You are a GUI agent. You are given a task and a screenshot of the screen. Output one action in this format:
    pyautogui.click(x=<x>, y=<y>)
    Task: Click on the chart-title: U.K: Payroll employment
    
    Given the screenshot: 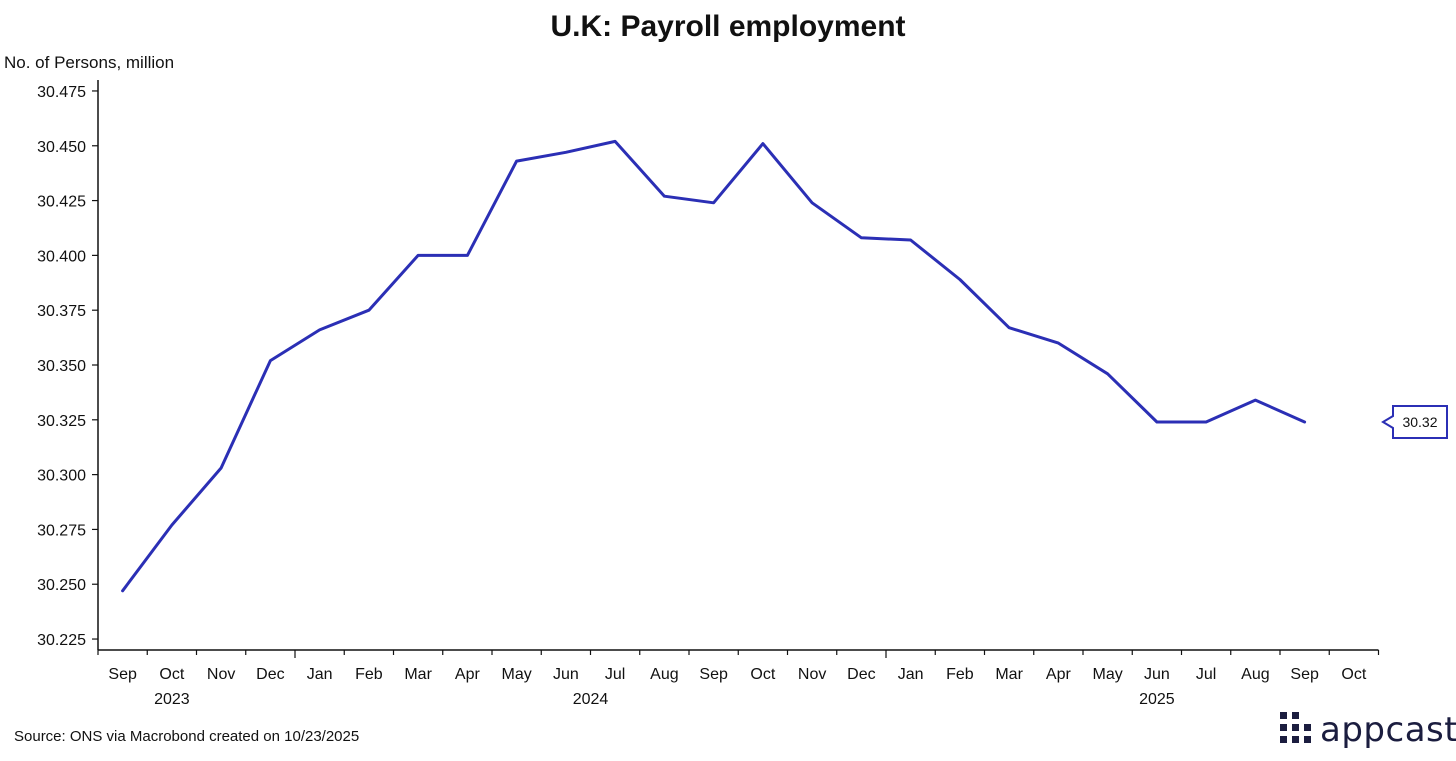 What is the action you would take?
    pyautogui.click(x=727, y=26)
    